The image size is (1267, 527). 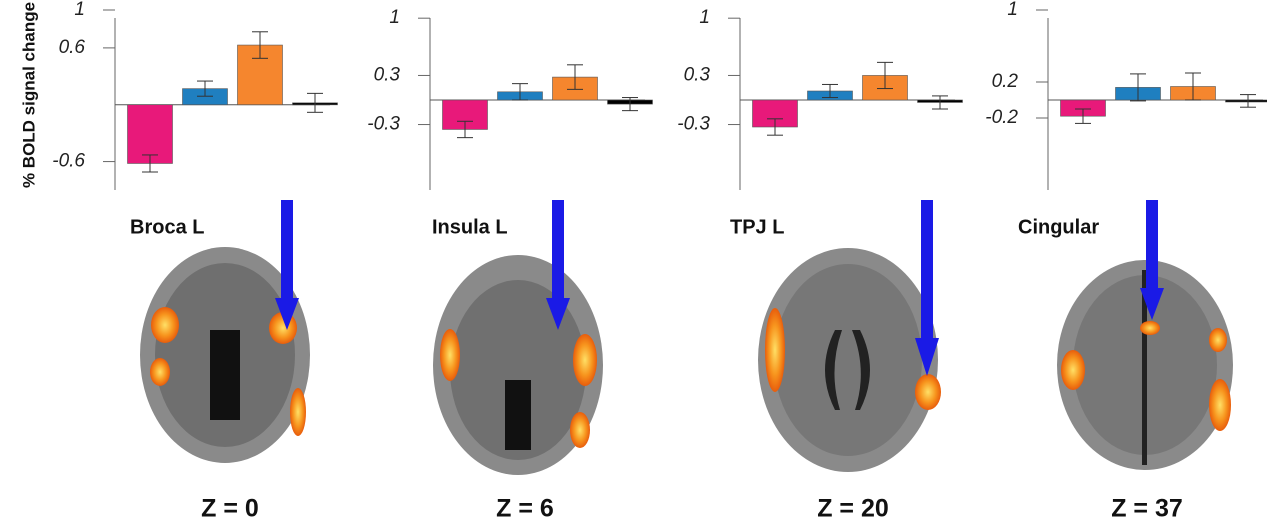 What do you see at coordinates (525, 509) in the screenshot?
I see `slice-label: Z = 6` at bounding box center [525, 509].